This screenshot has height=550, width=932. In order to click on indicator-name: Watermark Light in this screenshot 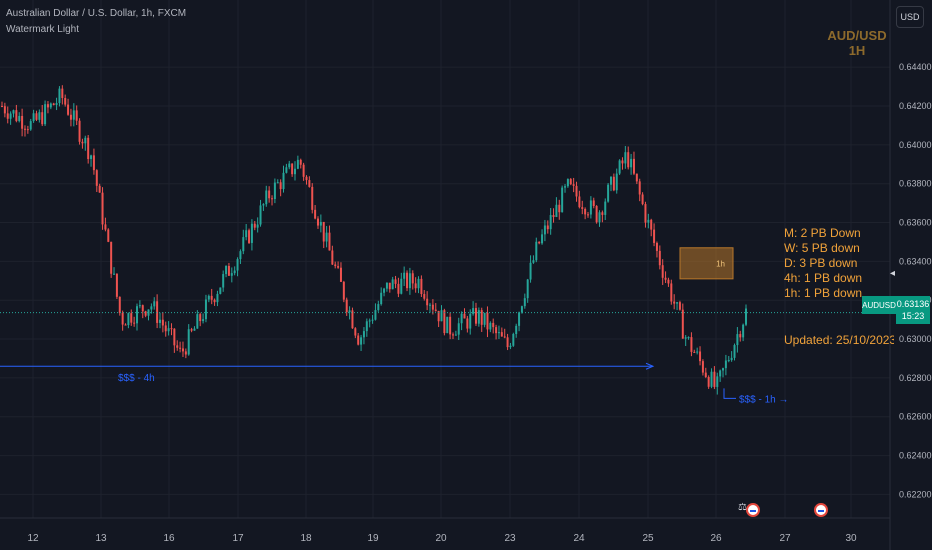, I will do `click(42, 29)`.